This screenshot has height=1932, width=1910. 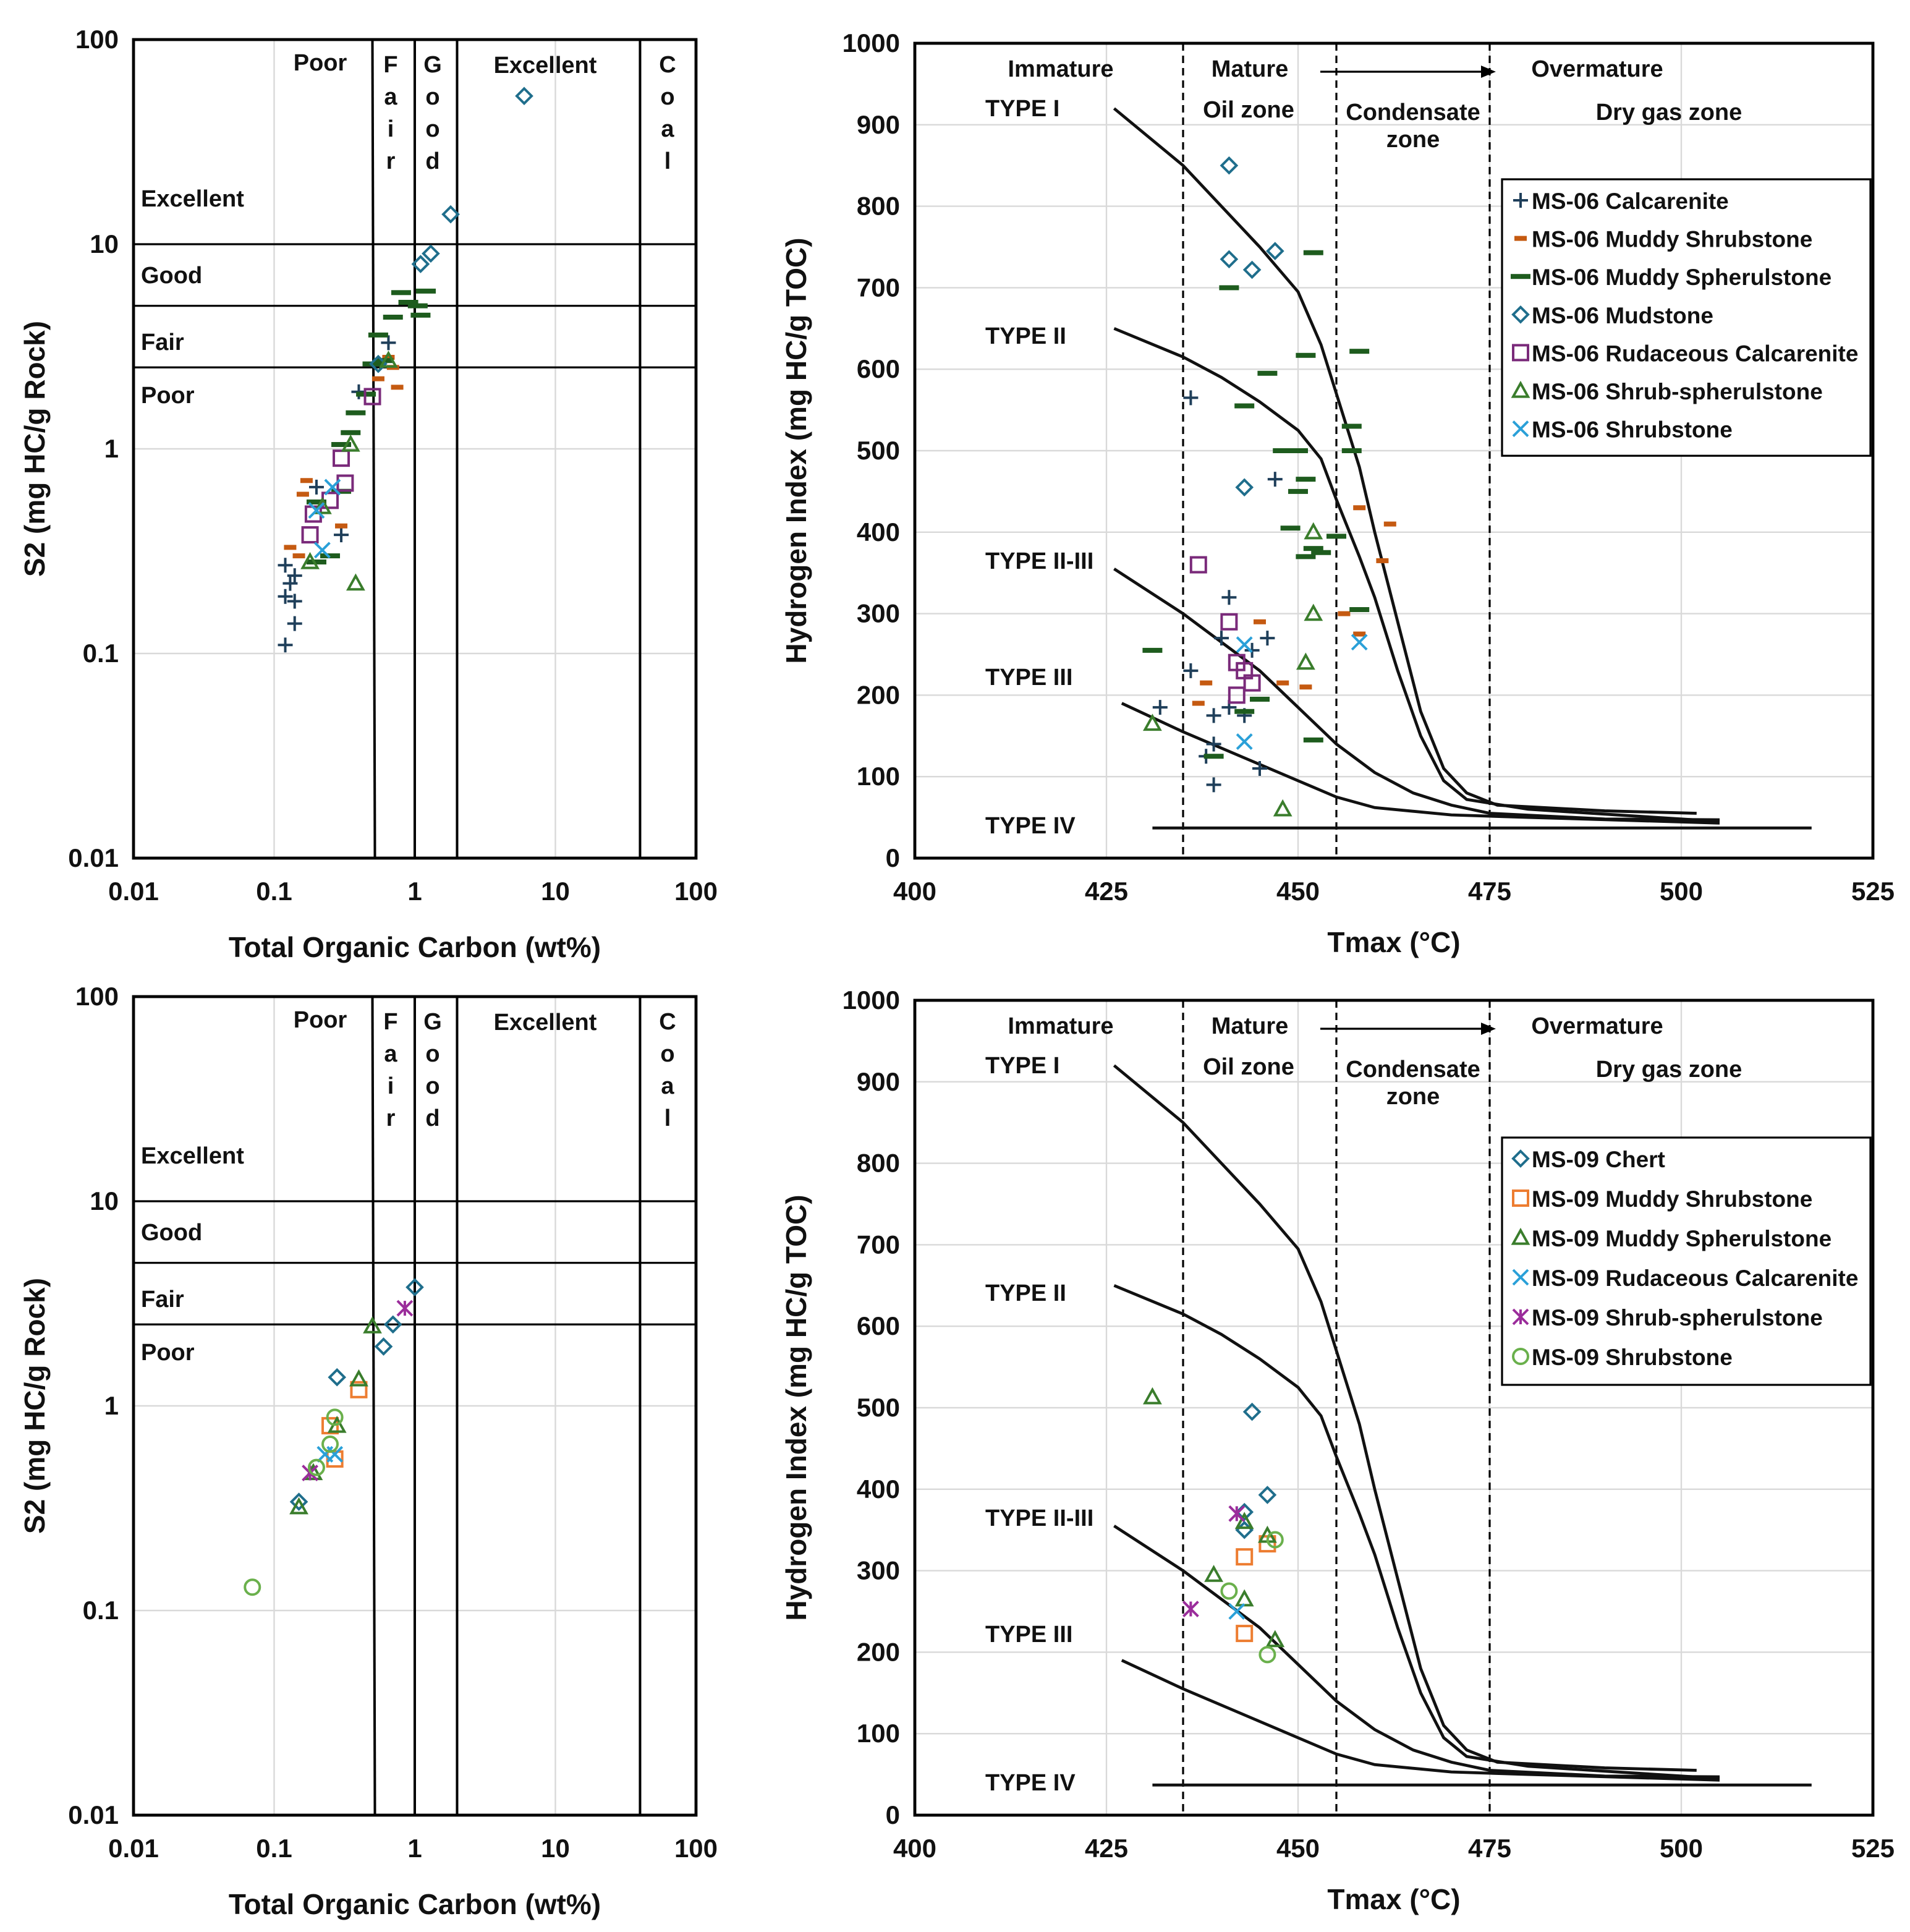 I want to click on kerogen-curve-type-ii-iii, so click(x=1416, y=1652).